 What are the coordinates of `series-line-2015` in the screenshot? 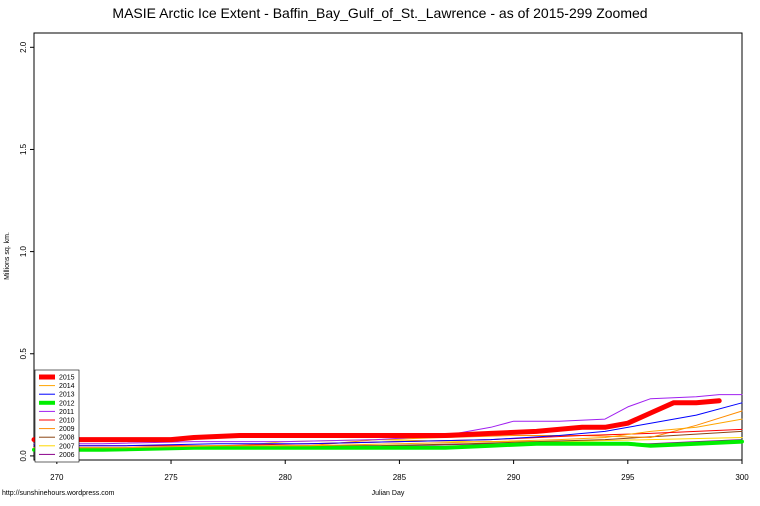 It's located at (376, 420).